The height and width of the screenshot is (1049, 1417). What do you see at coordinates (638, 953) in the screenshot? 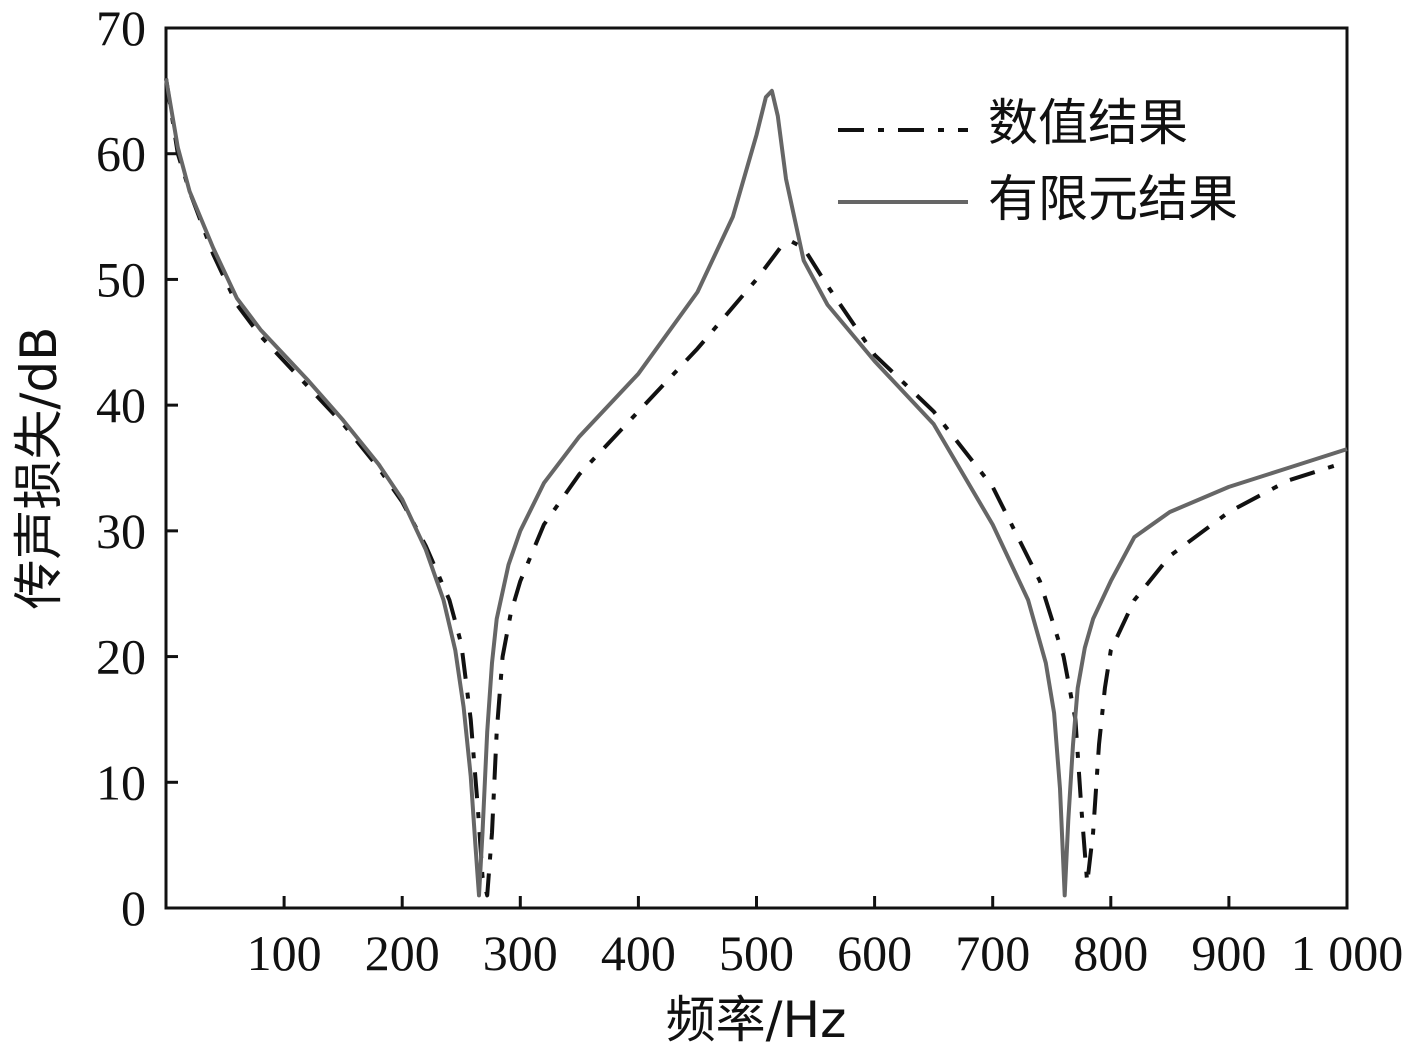
I see `x-tick-label: 400` at bounding box center [638, 953].